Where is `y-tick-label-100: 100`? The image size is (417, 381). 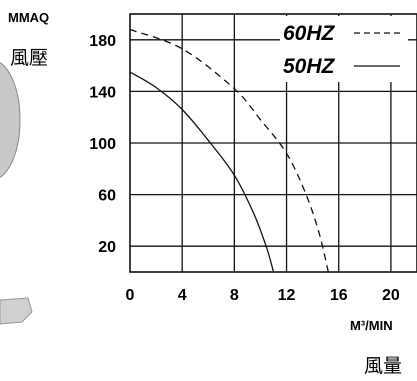 y-tick-label-100: 100 is located at coordinates (102, 144).